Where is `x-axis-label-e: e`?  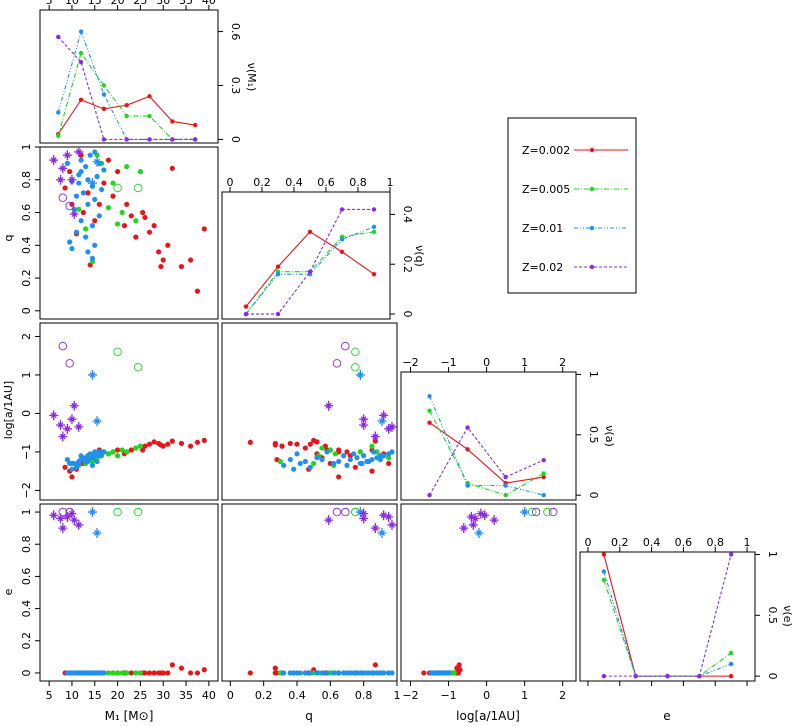
x-axis-label-e: e is located at coordinates (666, 716).